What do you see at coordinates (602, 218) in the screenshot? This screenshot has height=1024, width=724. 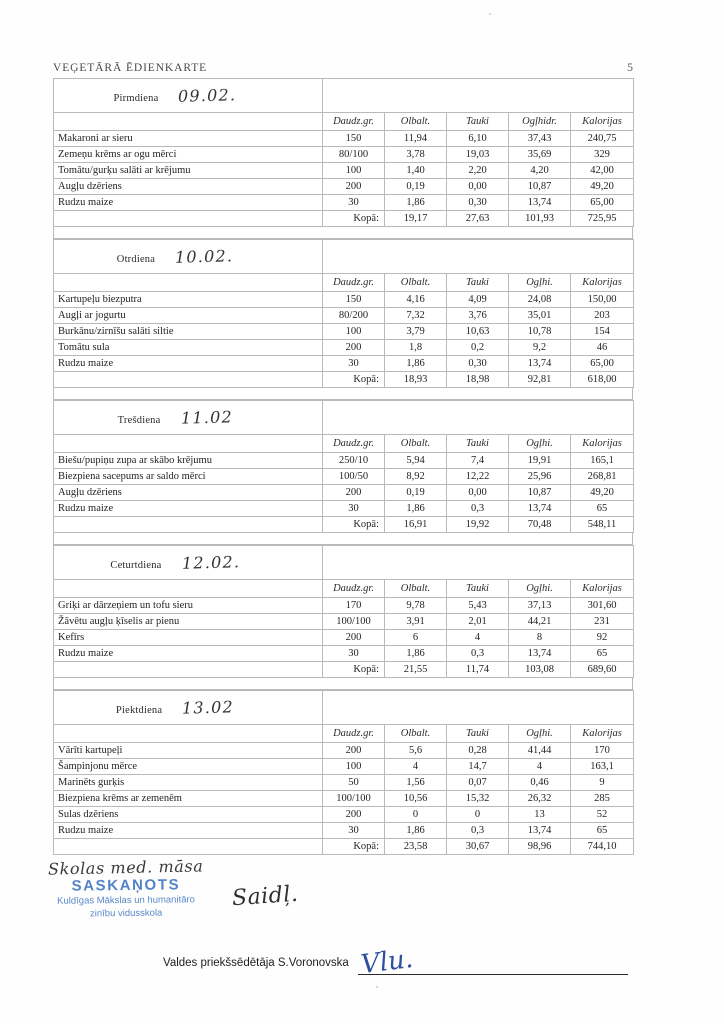 I see `totals-kcal: 725,95` at bounding box center [602, 218].